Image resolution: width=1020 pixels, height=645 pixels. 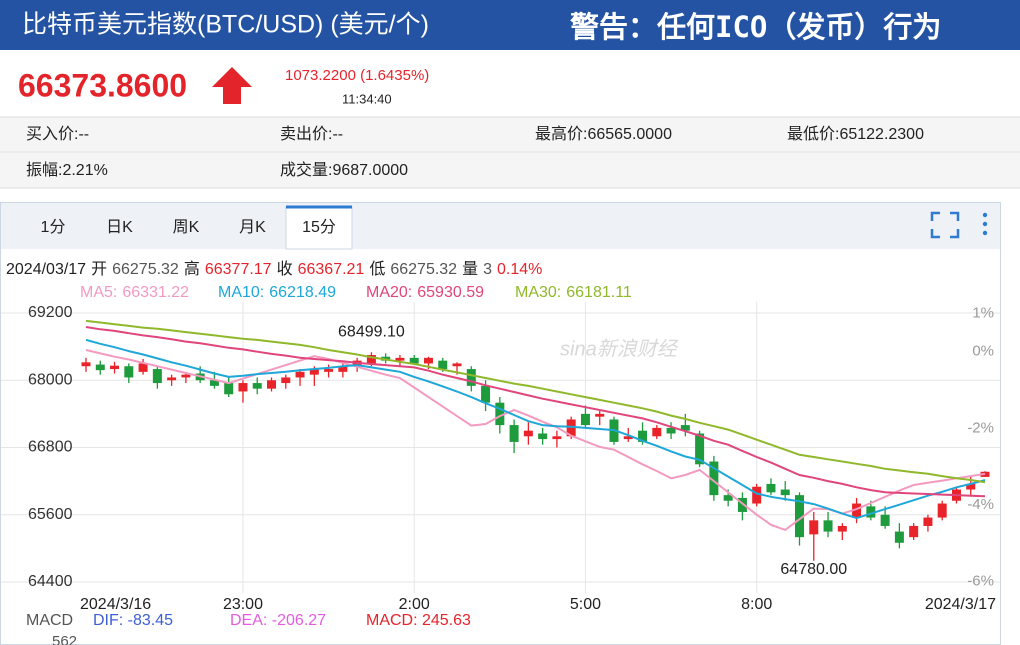 I want to click on bar-info-item: 量, so click(x=470, y=269).